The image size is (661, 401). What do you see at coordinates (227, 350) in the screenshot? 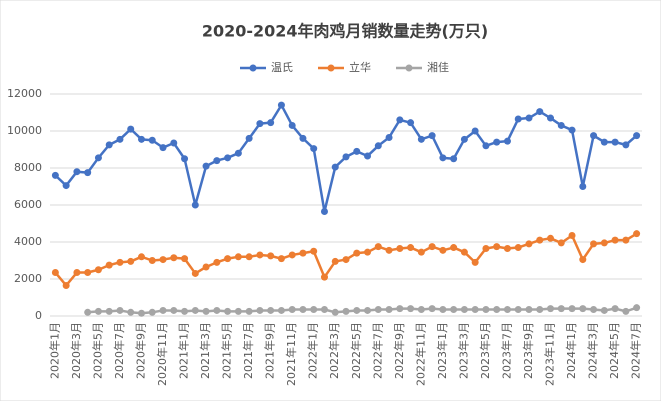
I see `x-tick-label: 2021年5月` at bounding box center [227, 350].